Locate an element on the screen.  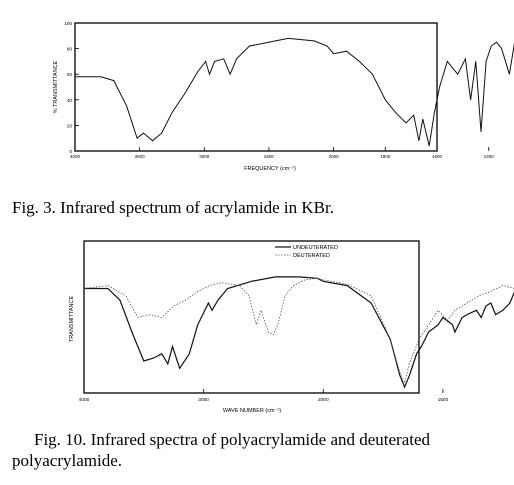
legend-label-deuterated: DEUTERATED is located at coordinates (311, 256).